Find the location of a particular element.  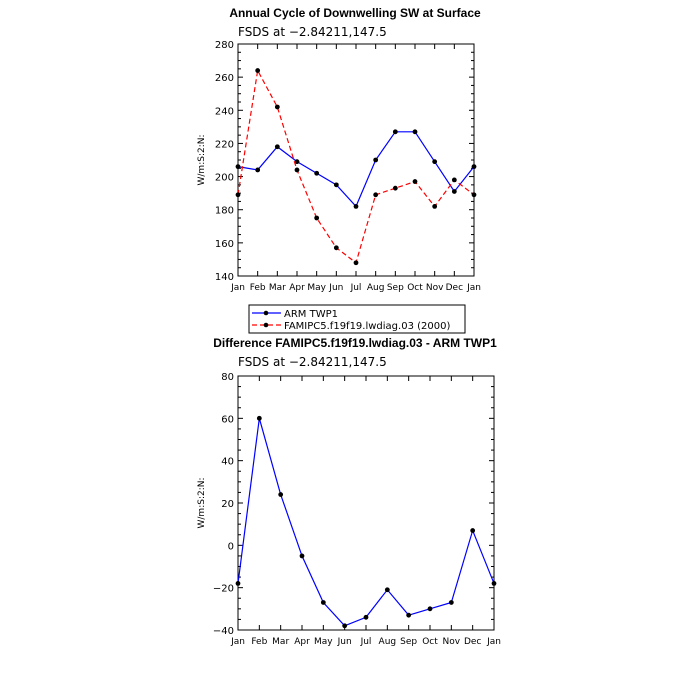

legend-label-model: FAMIPC5.f19f19.lwdiag.03 (2000) is located at coordinates (367, 326).